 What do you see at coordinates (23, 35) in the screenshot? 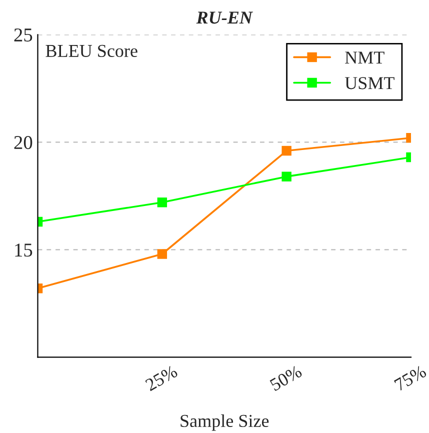
I see `y-tick-label: 25` at bounding box center [23, 35].